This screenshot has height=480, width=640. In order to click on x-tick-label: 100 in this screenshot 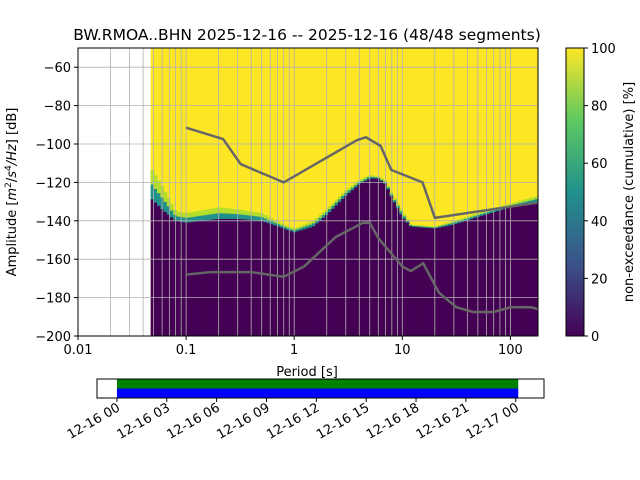, I will do `click(510, 350)`.